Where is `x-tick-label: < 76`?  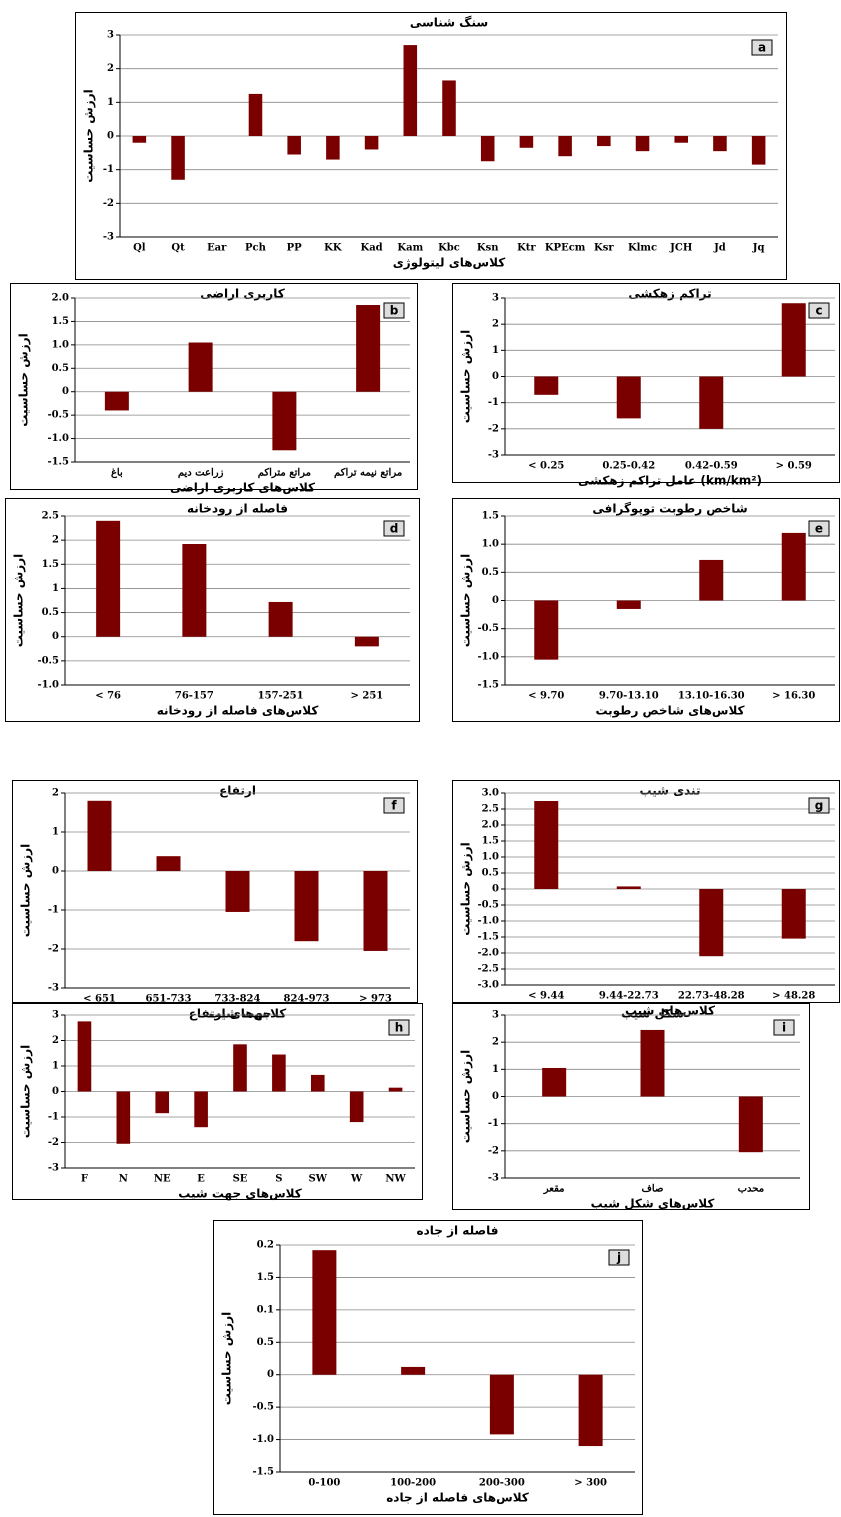
x-tick-label: < 76 is located at coordinates (108, 696).